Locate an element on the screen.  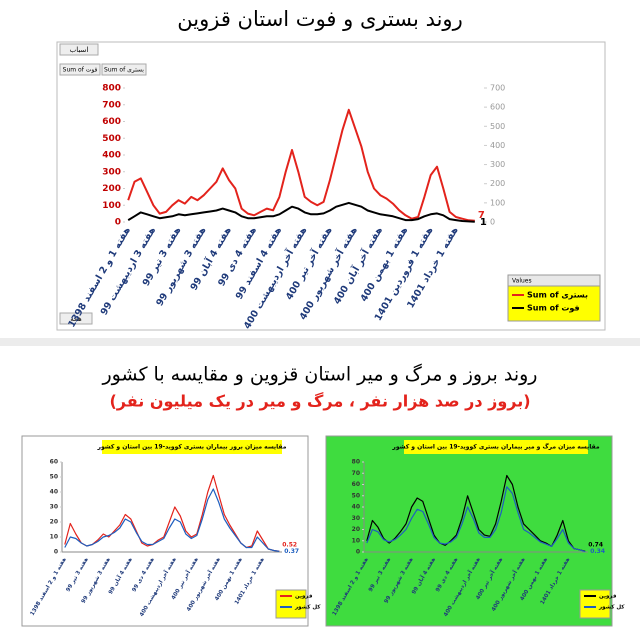
y-tick-label: 800 is located at coordinates (111, 89).